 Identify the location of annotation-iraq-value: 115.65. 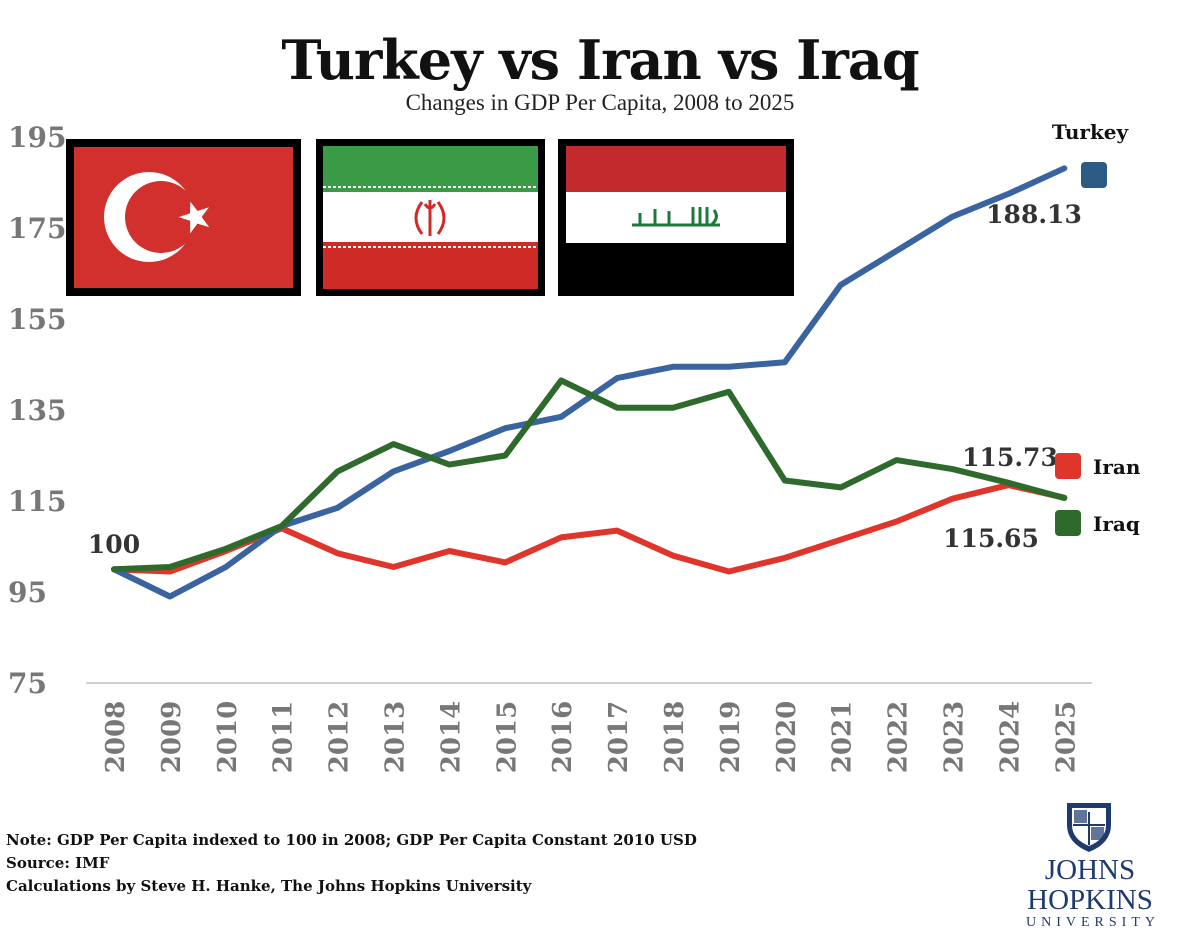
(991, 538).